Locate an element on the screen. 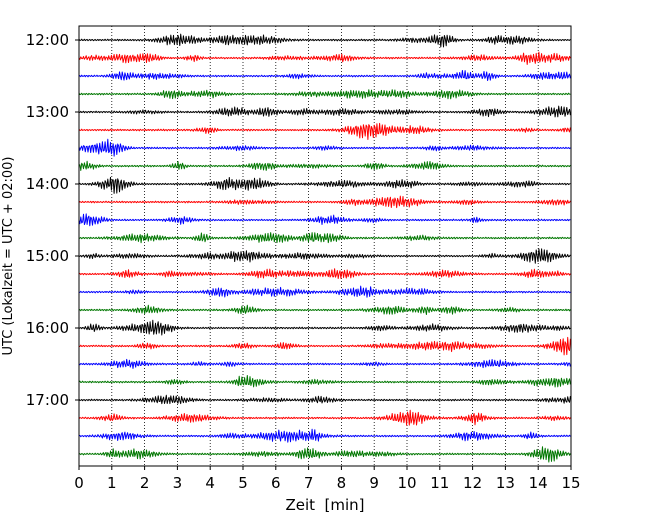  x-tick-label: 4 is located at coordinates (210, 483).